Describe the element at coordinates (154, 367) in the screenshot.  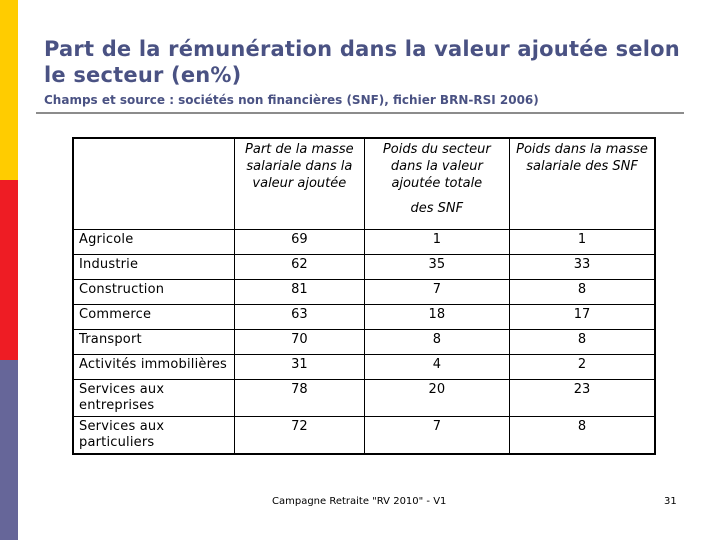
I see `row-sector-label: Activités immobilières` at that location.